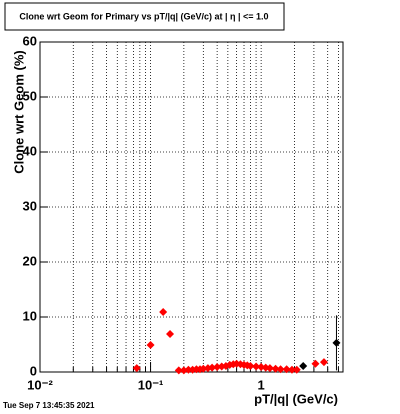 Image resolution: width=400 pixels, height=414 pixels. Describe the element at coordinates (30, 95) in the screenshot. I see `y-tick-label: 50` at that location.